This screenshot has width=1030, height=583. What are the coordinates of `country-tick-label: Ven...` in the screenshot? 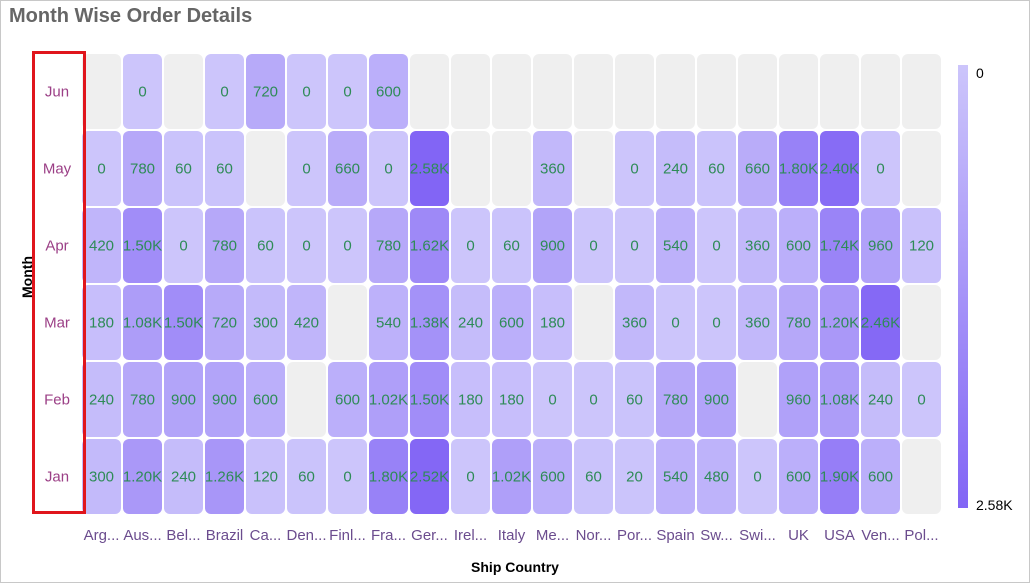 It's located at (880, 535).